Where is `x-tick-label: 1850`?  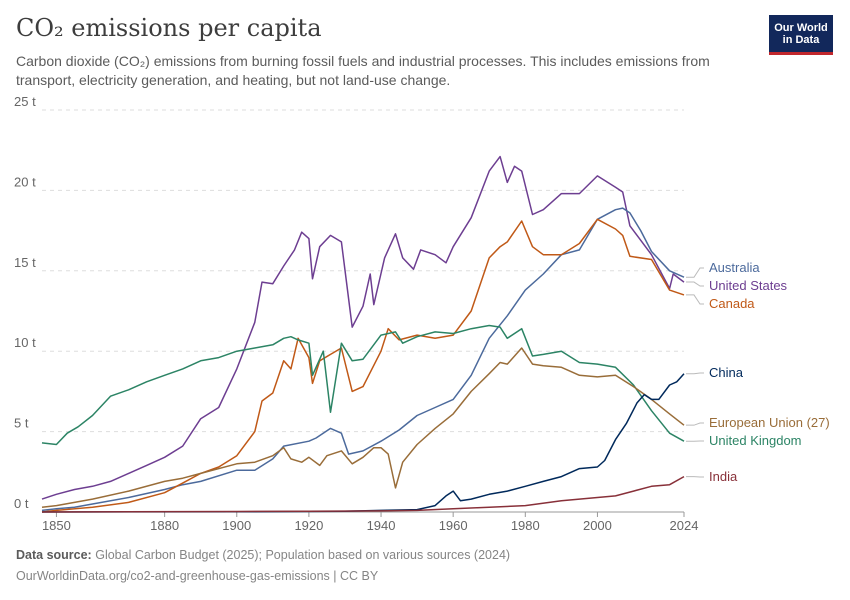
x-tick-label: 1850 is located at coordinates (56, 525).